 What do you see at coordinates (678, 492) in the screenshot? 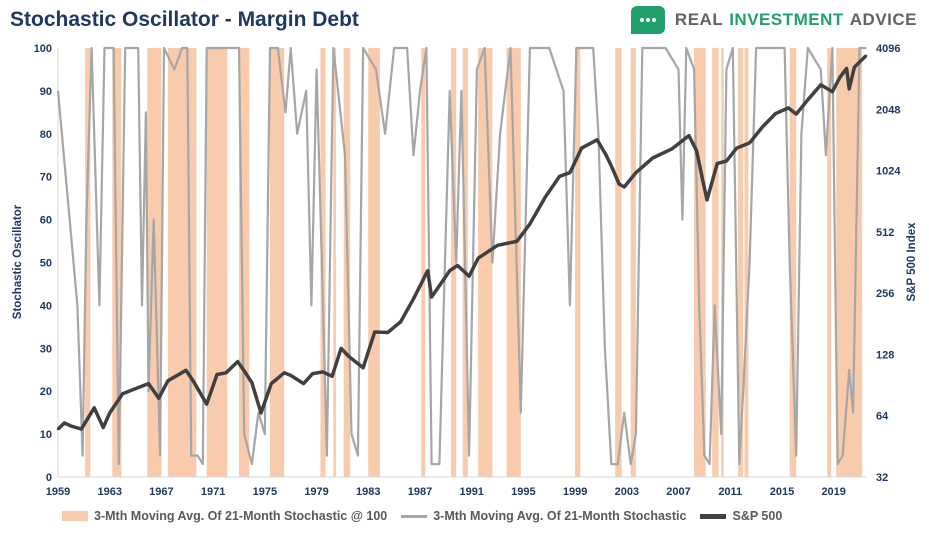
I see `x-tick-label: 2007` at bounding box center [678, 492].